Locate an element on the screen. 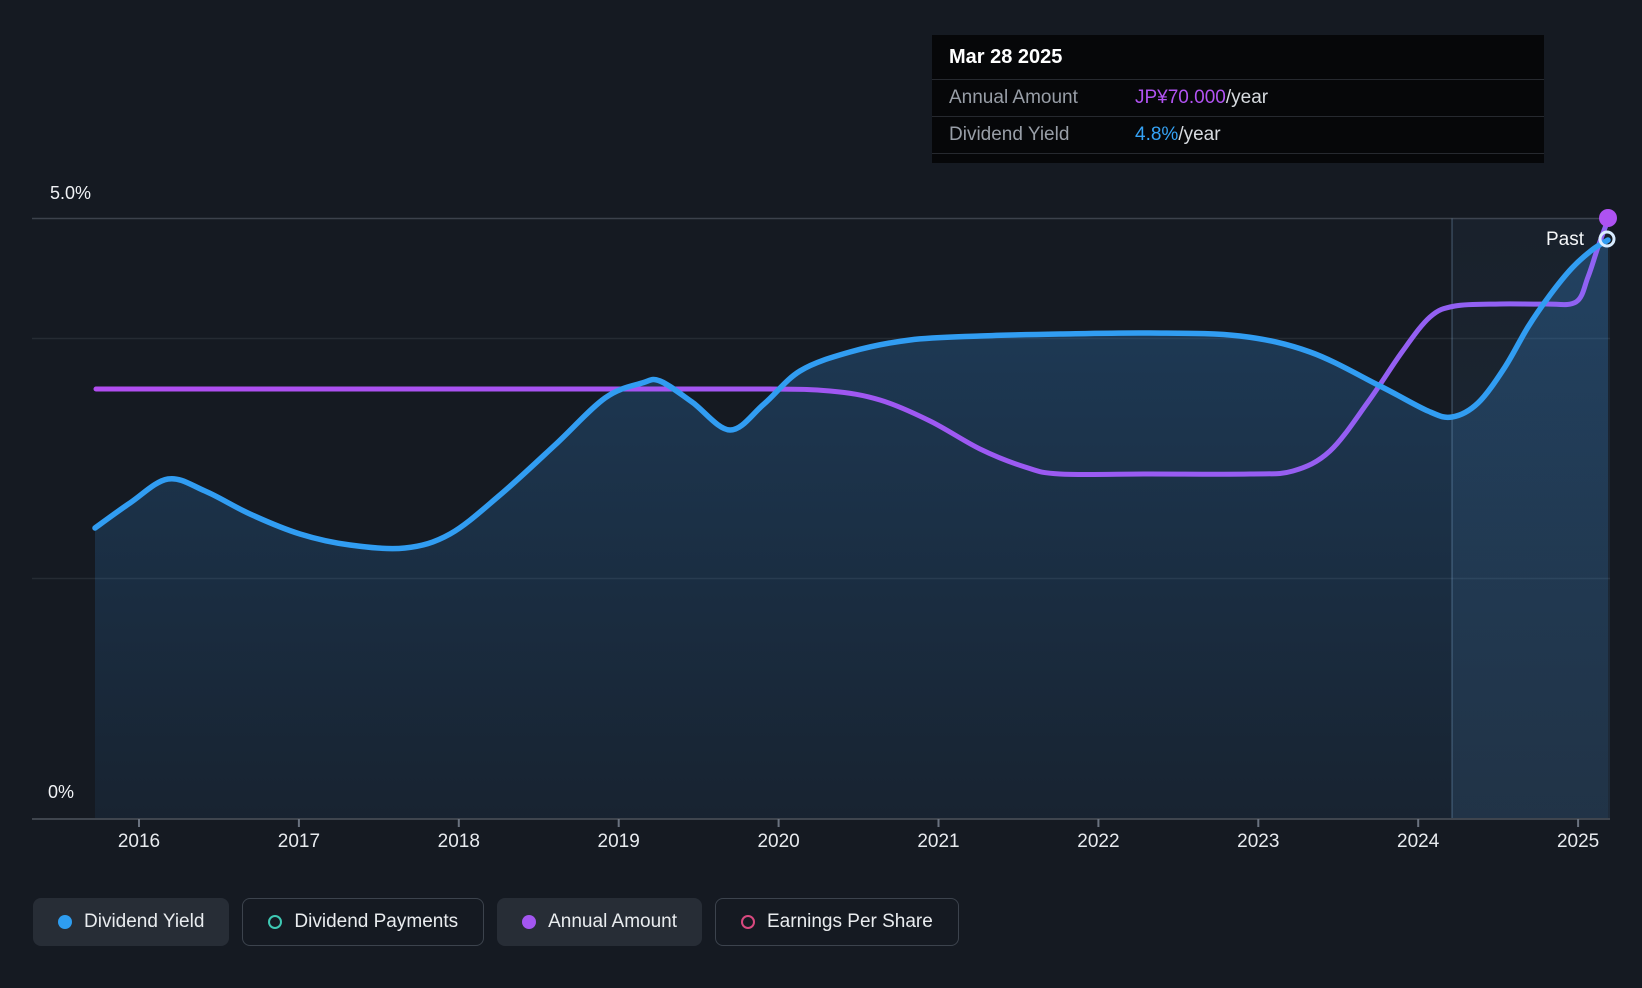 The height and width of the screenshot is (988, 1642). x-axis-label-2019: 2019 is located at coordinates (618, 841).